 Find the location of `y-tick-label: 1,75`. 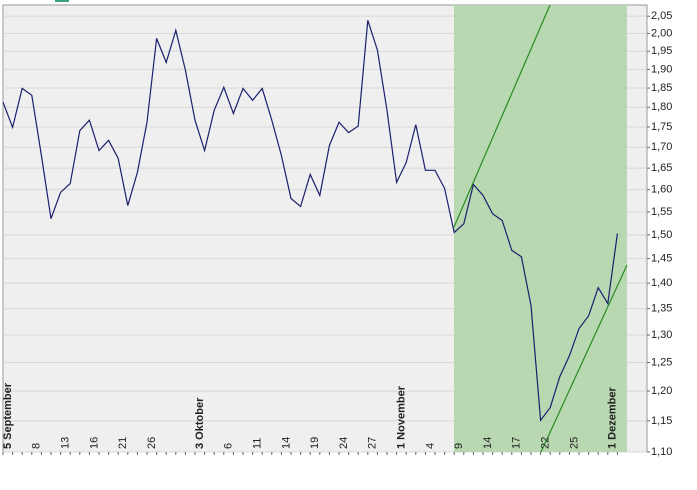

y-tick-label: 1,75 is located at coordinates (661, 127).